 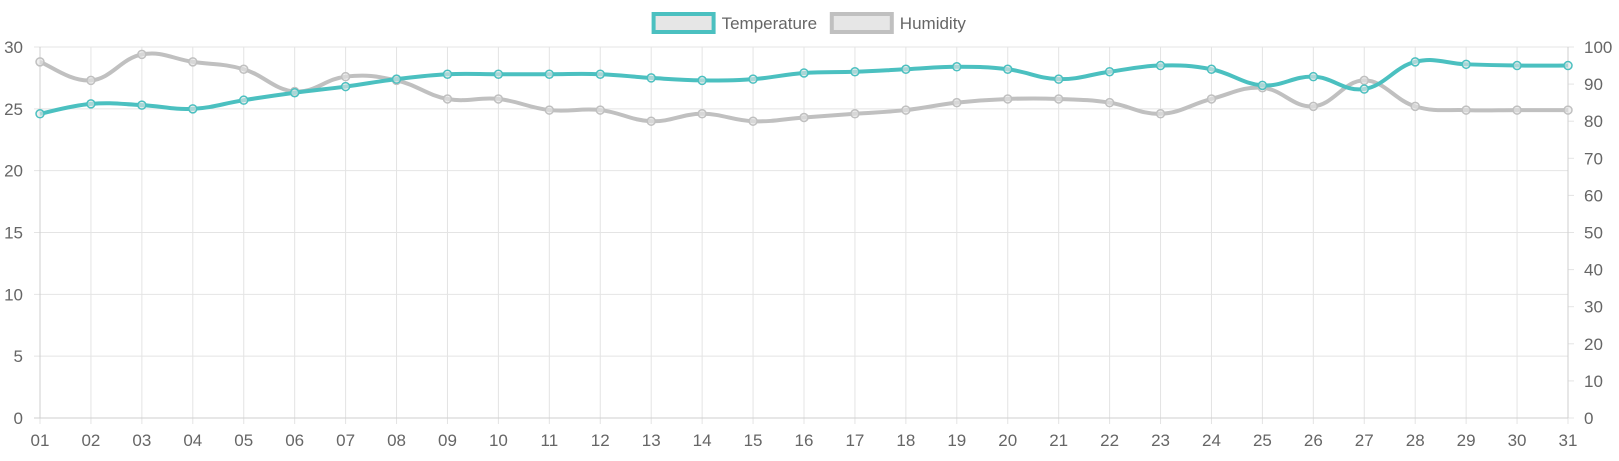 What do you see at coordinates (1593, 158) in the screenshot?
I see `y-right-tick-label: 70` at bounding box center [1593, 158].